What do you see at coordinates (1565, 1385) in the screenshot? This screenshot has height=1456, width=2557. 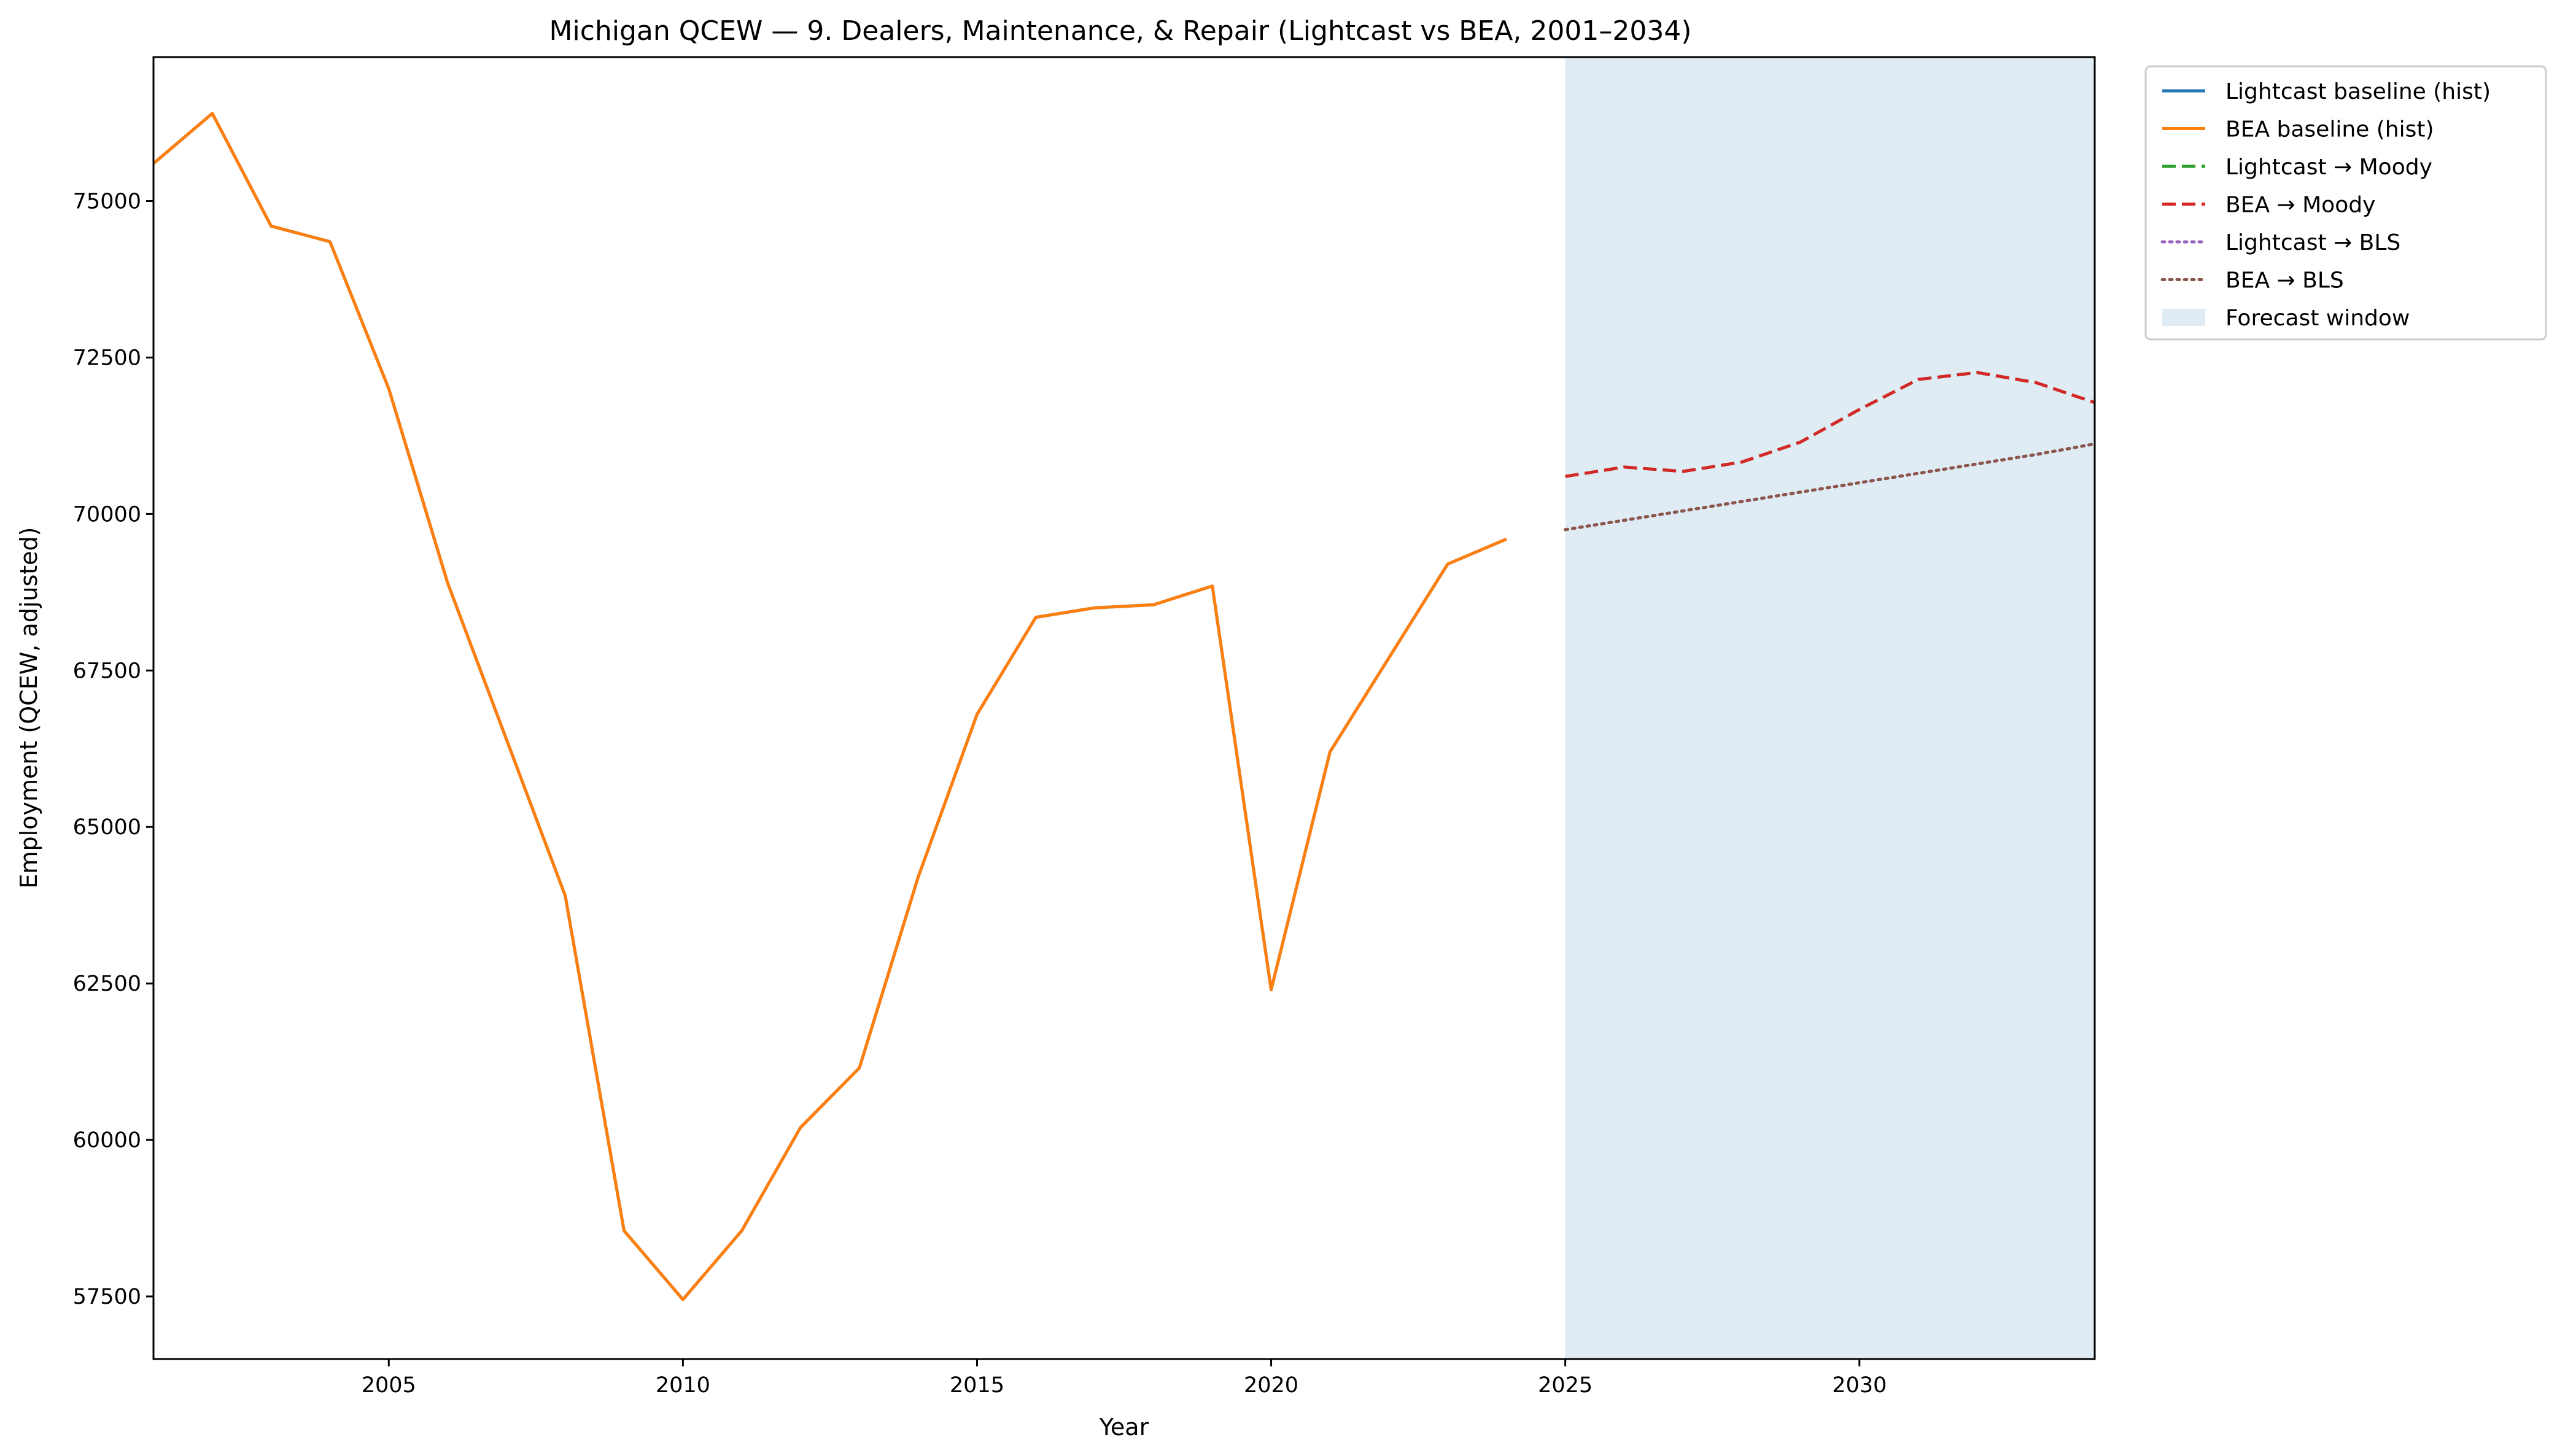 I see `x-tick-label: 2025` at bounding box center [1565, 1385].